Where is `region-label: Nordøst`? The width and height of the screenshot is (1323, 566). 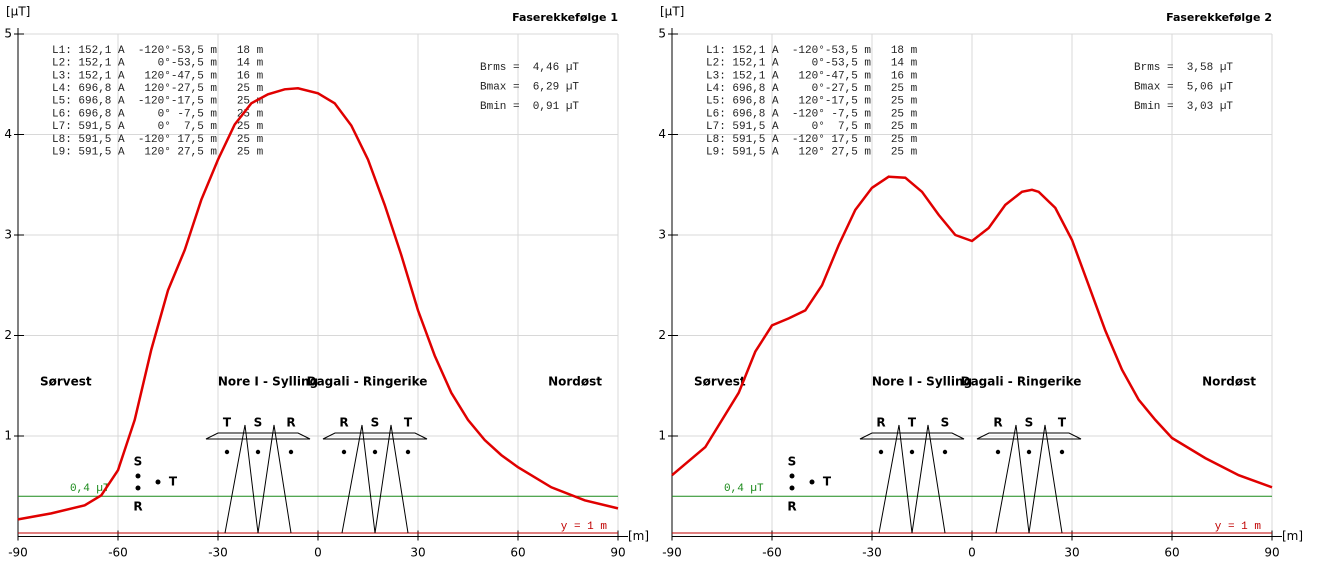 region-label: Nordøst is located at coordinates (1229, 382).